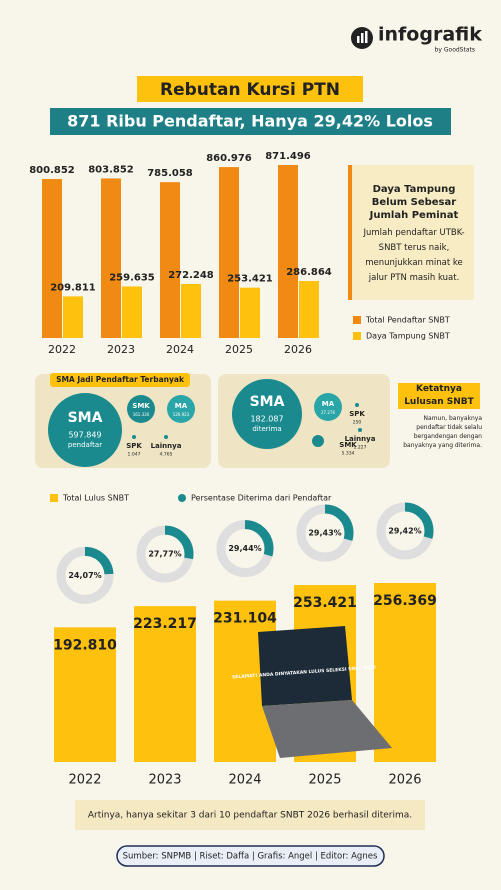  What do you see at coordinates (350, 232) in the screenshot?
I see `note-accent` at bounding box center [350, 232].